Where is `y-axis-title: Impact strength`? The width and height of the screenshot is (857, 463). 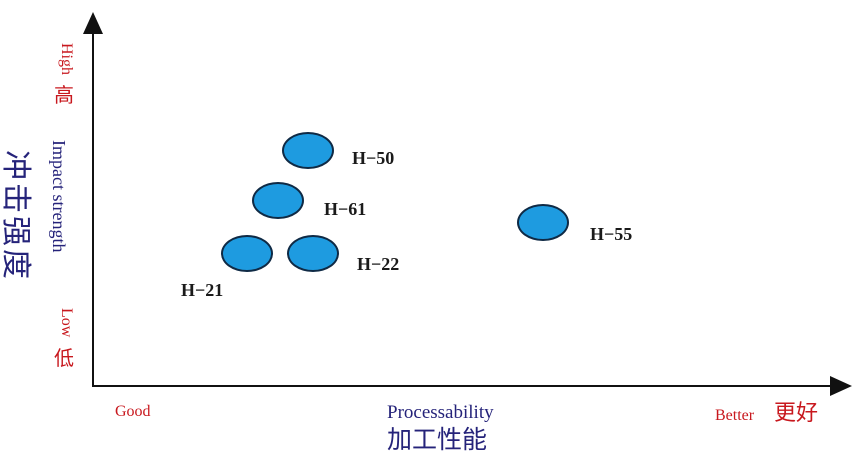 y-axis-title: Impact strength is located at coordinates (59, 196).